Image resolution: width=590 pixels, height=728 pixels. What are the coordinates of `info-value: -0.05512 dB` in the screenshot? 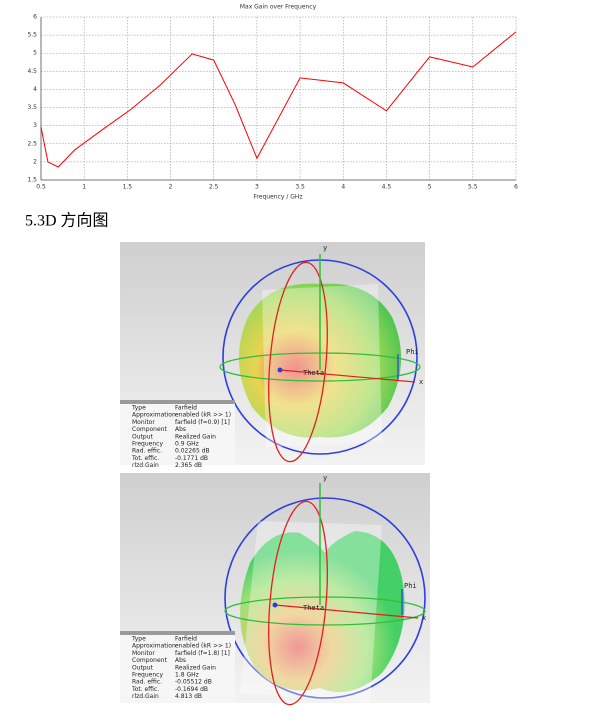 It's located at (193, 682).